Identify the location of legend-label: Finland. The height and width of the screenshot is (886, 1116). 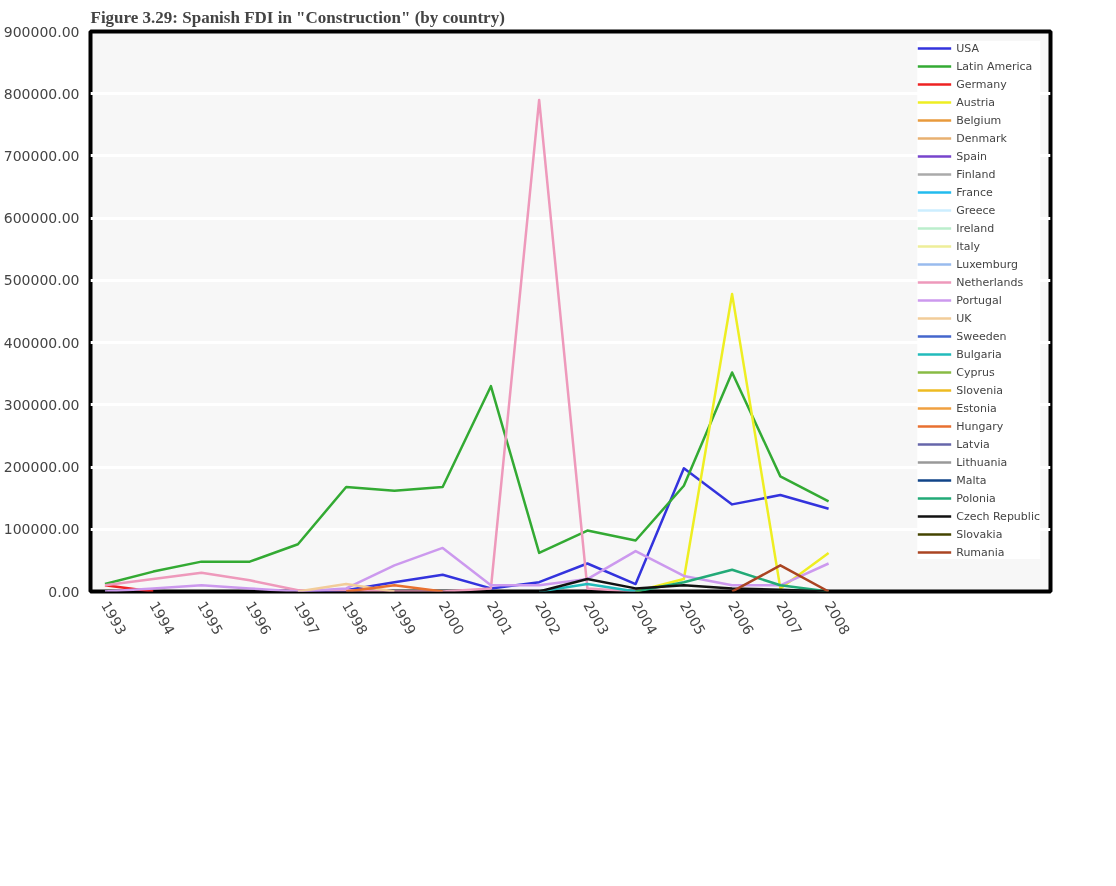
(976, 174).